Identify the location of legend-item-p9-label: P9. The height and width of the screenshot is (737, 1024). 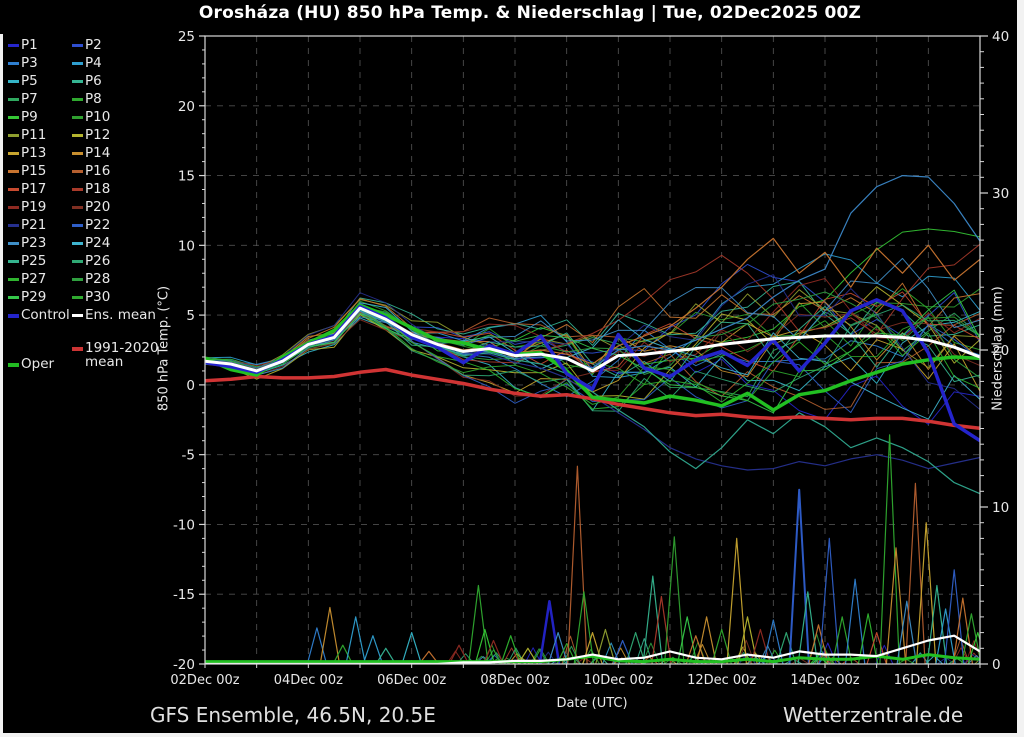
(29, 117).